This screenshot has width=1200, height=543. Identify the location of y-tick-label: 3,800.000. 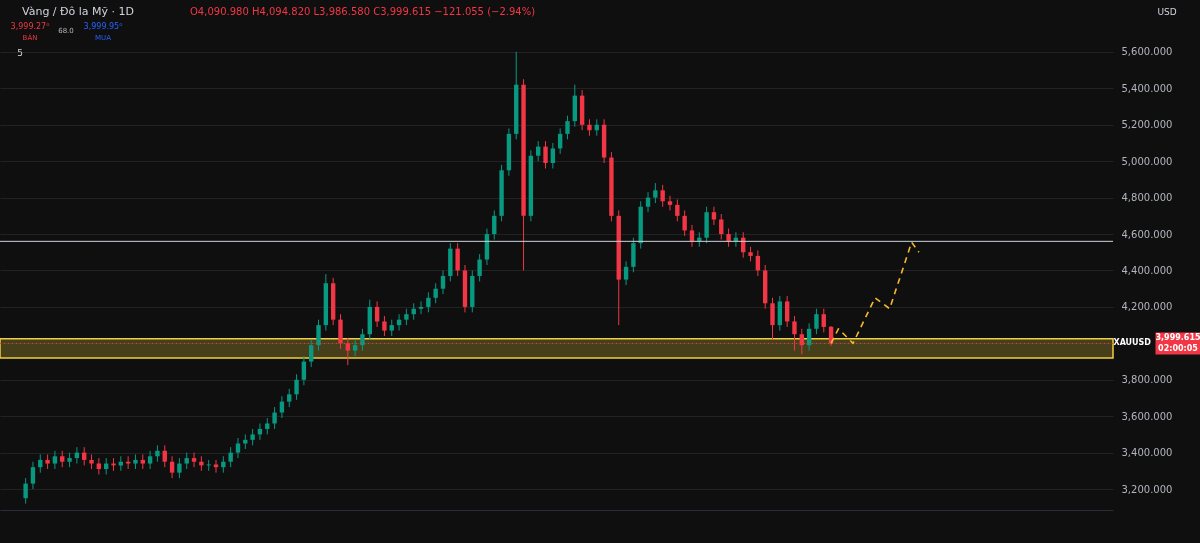
(1147, 380).